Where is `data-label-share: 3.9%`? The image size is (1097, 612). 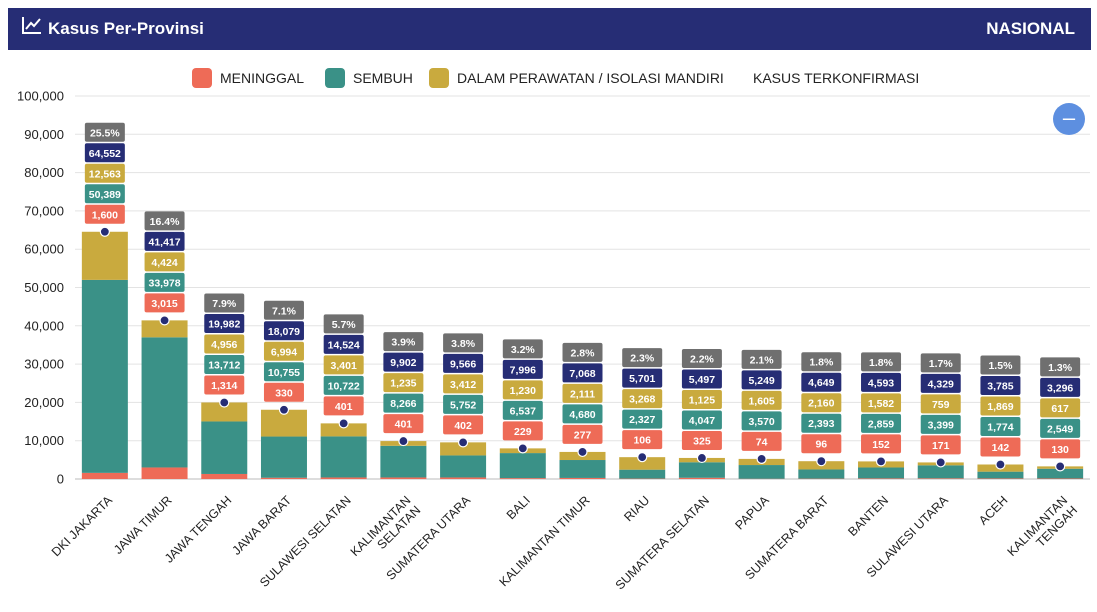 data-label-share: 3.9% is located at coordinates (403, 343).